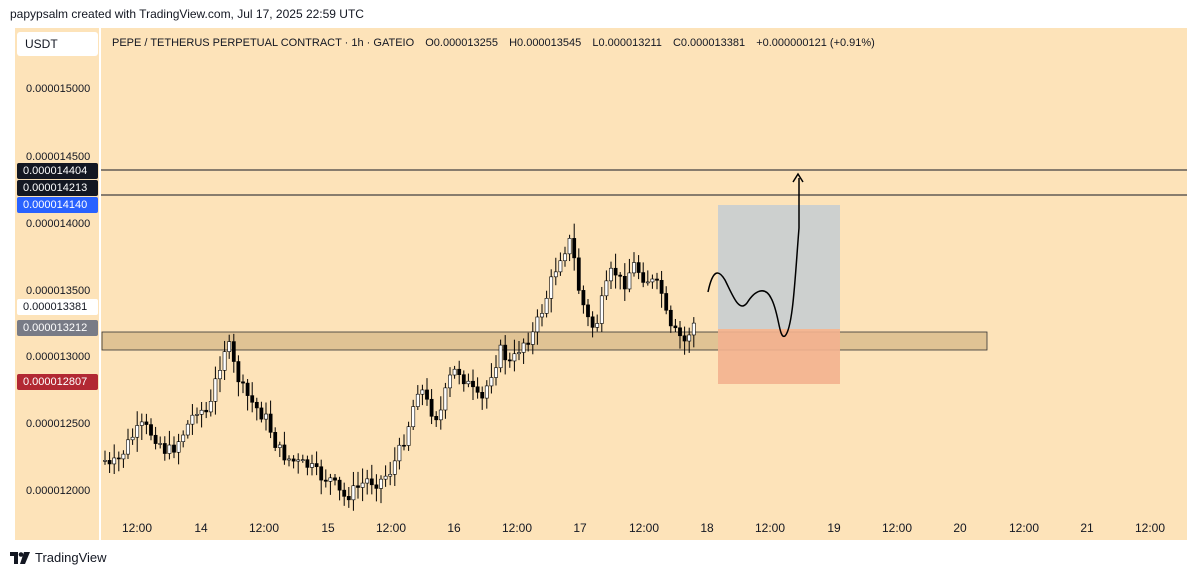 The width and height of the screenshot is (1199, 576). Describe the element at coordinates (753, 257) in the screenshot. I see `projection-path` at that location.